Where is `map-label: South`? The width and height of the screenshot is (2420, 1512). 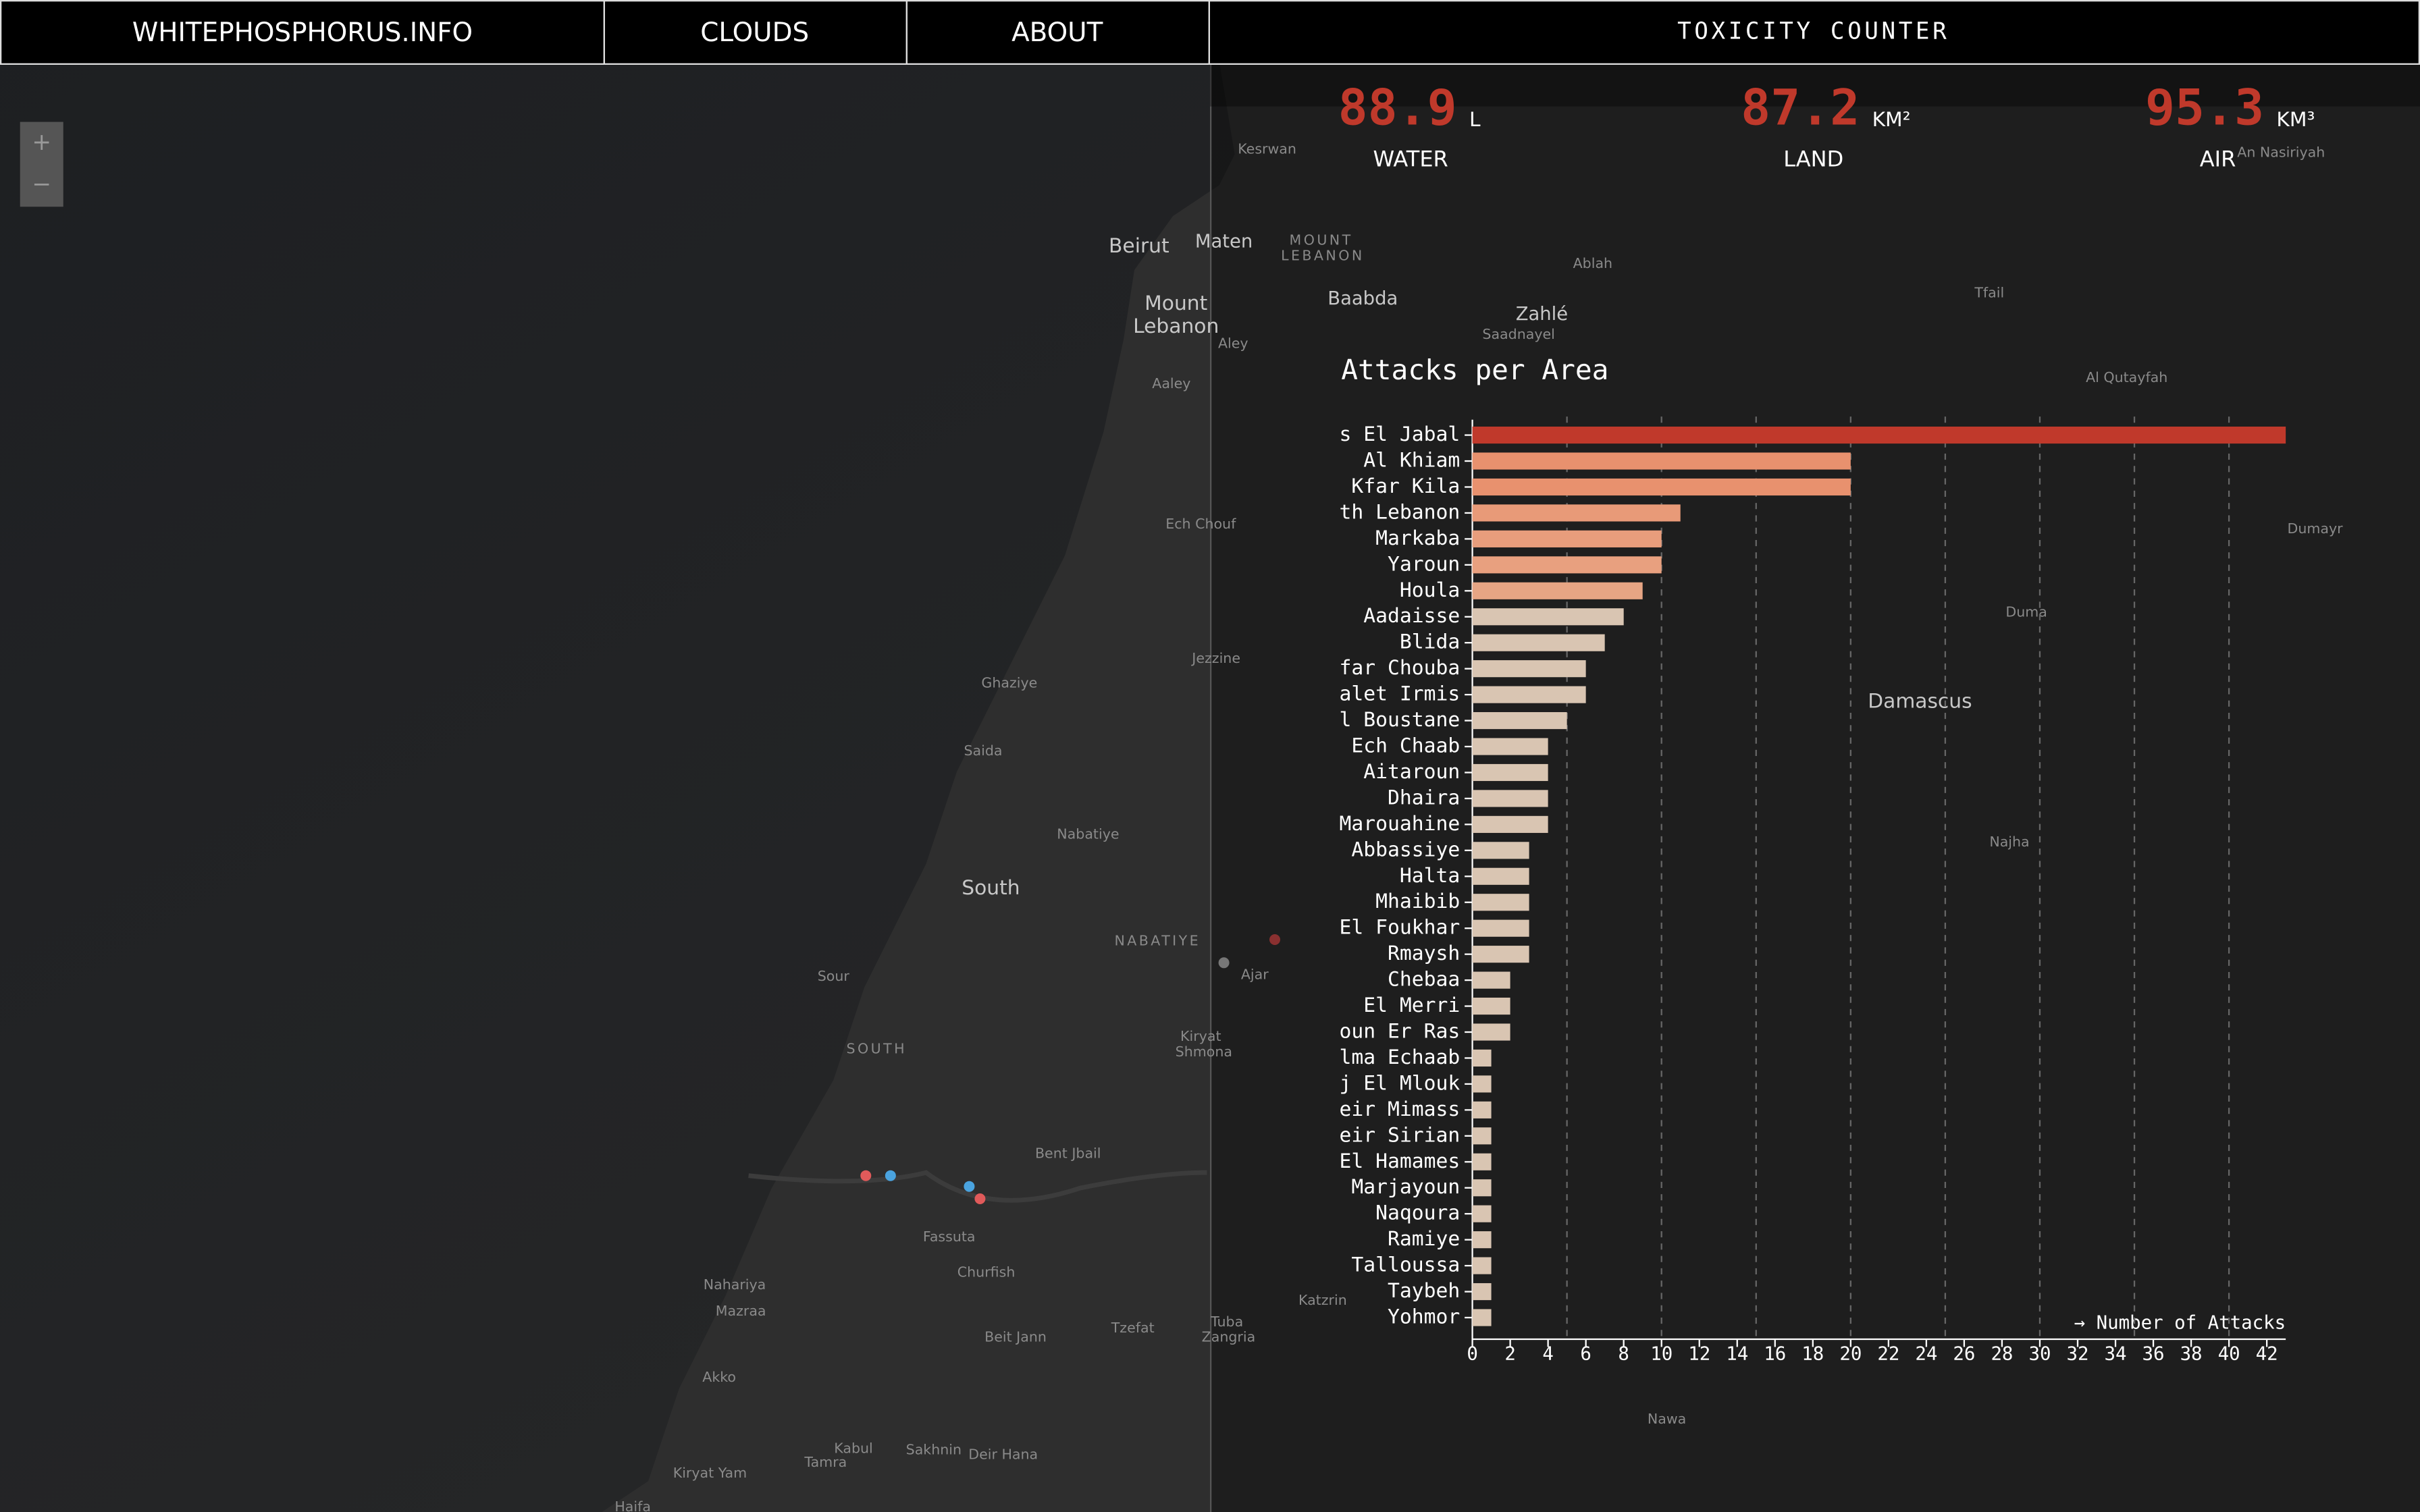
map-label: South is located at coordinates (991, 888).